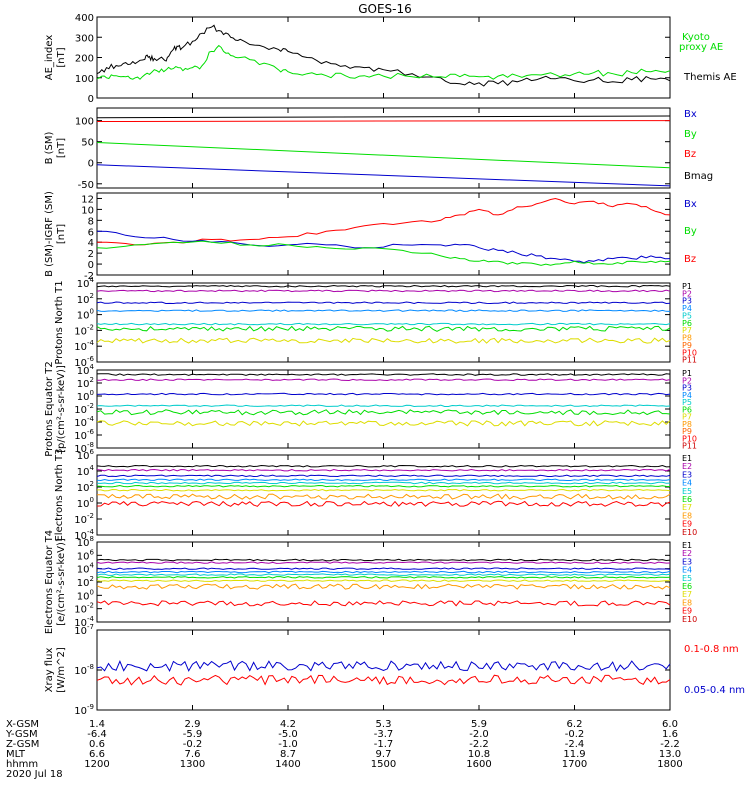  Describe the element at coordinates (383, 117) in the screenshot. I see `series-line-bmag` at that location.